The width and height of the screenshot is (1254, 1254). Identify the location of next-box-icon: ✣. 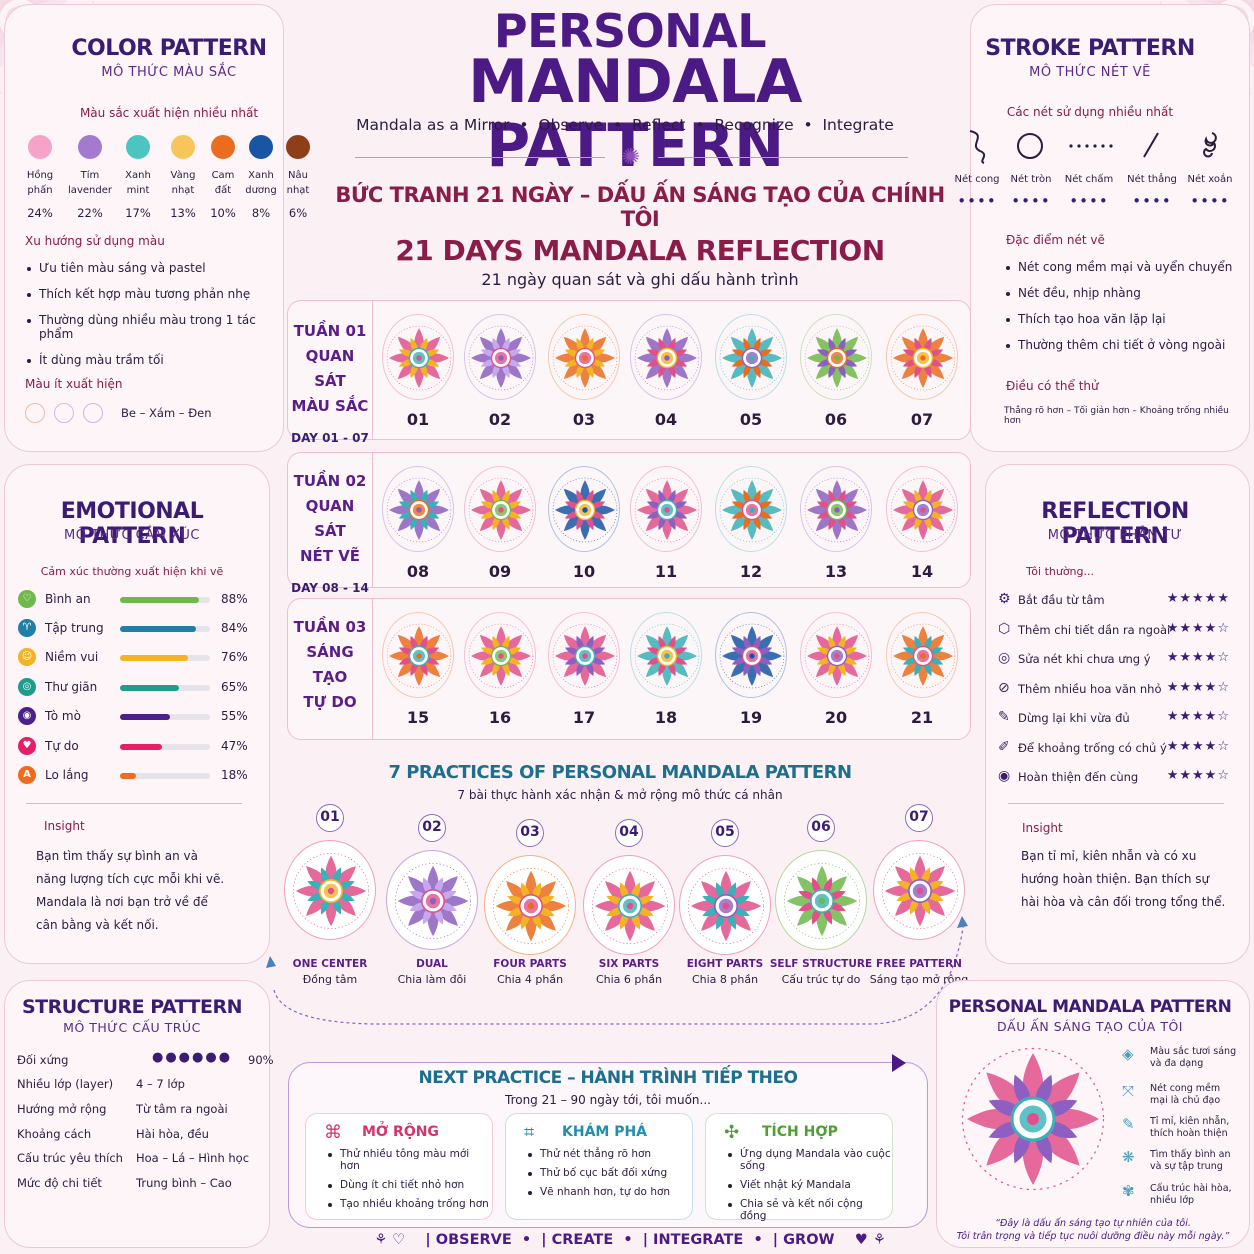
(732, 1132).